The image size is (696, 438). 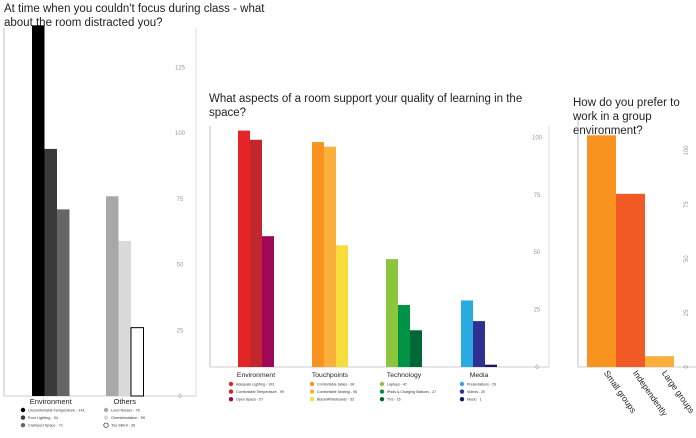 I want to click on legend-label: Uncomfortable Temperature - 141, so click(x=56, y=410).